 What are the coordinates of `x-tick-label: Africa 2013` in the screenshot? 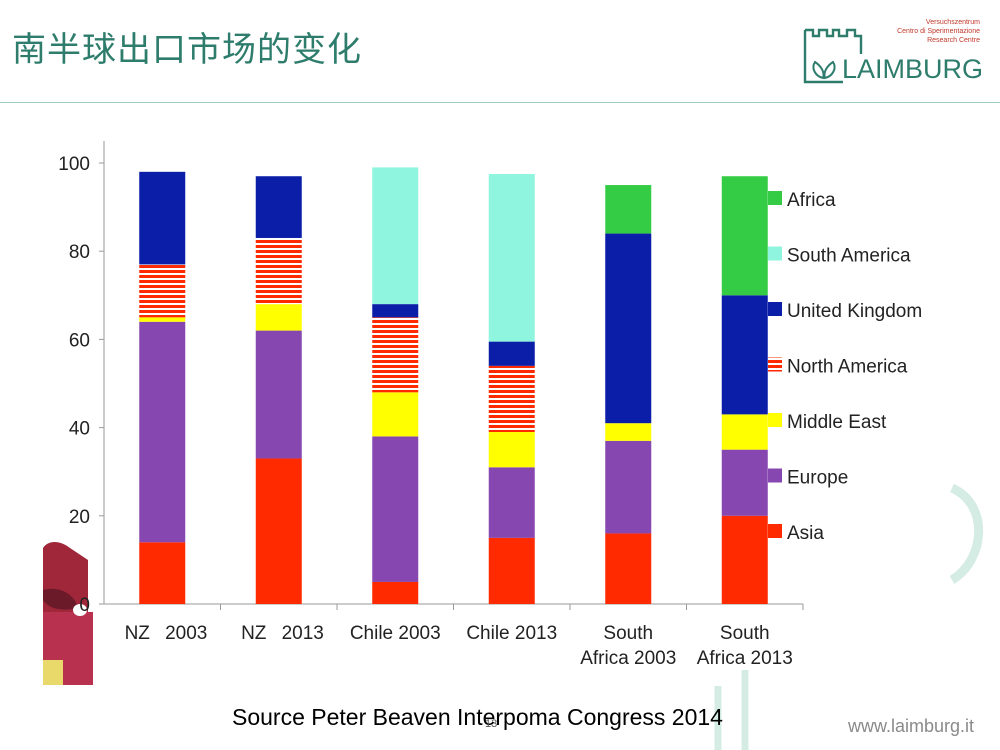 It's located at (745, 658).